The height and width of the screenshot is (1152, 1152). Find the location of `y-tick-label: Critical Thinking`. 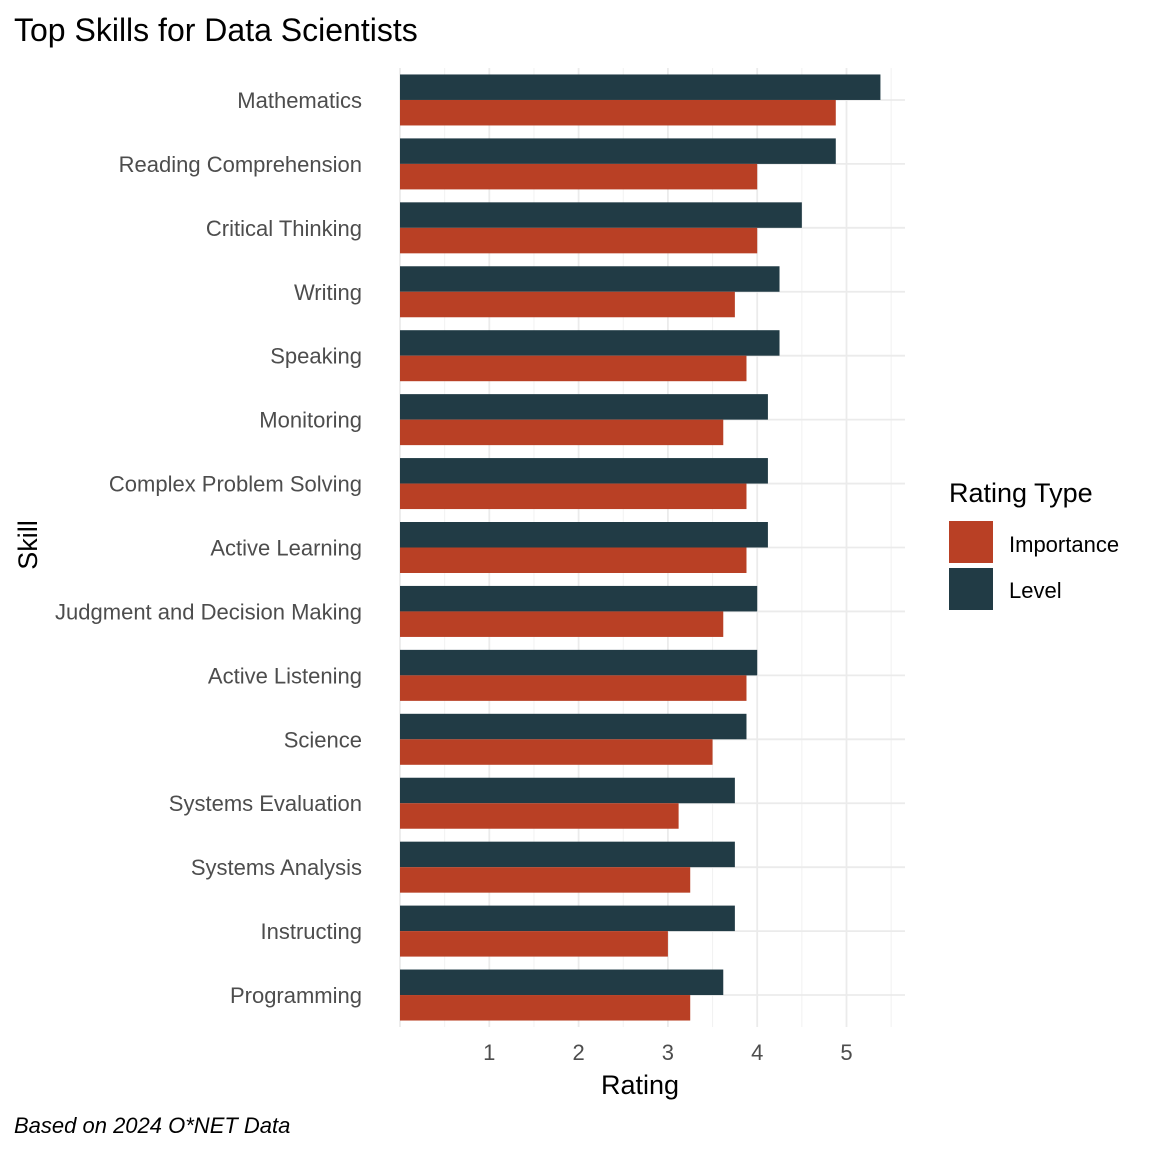

y-tick-label: Critical Thinking is located at coordinates (284, 228).